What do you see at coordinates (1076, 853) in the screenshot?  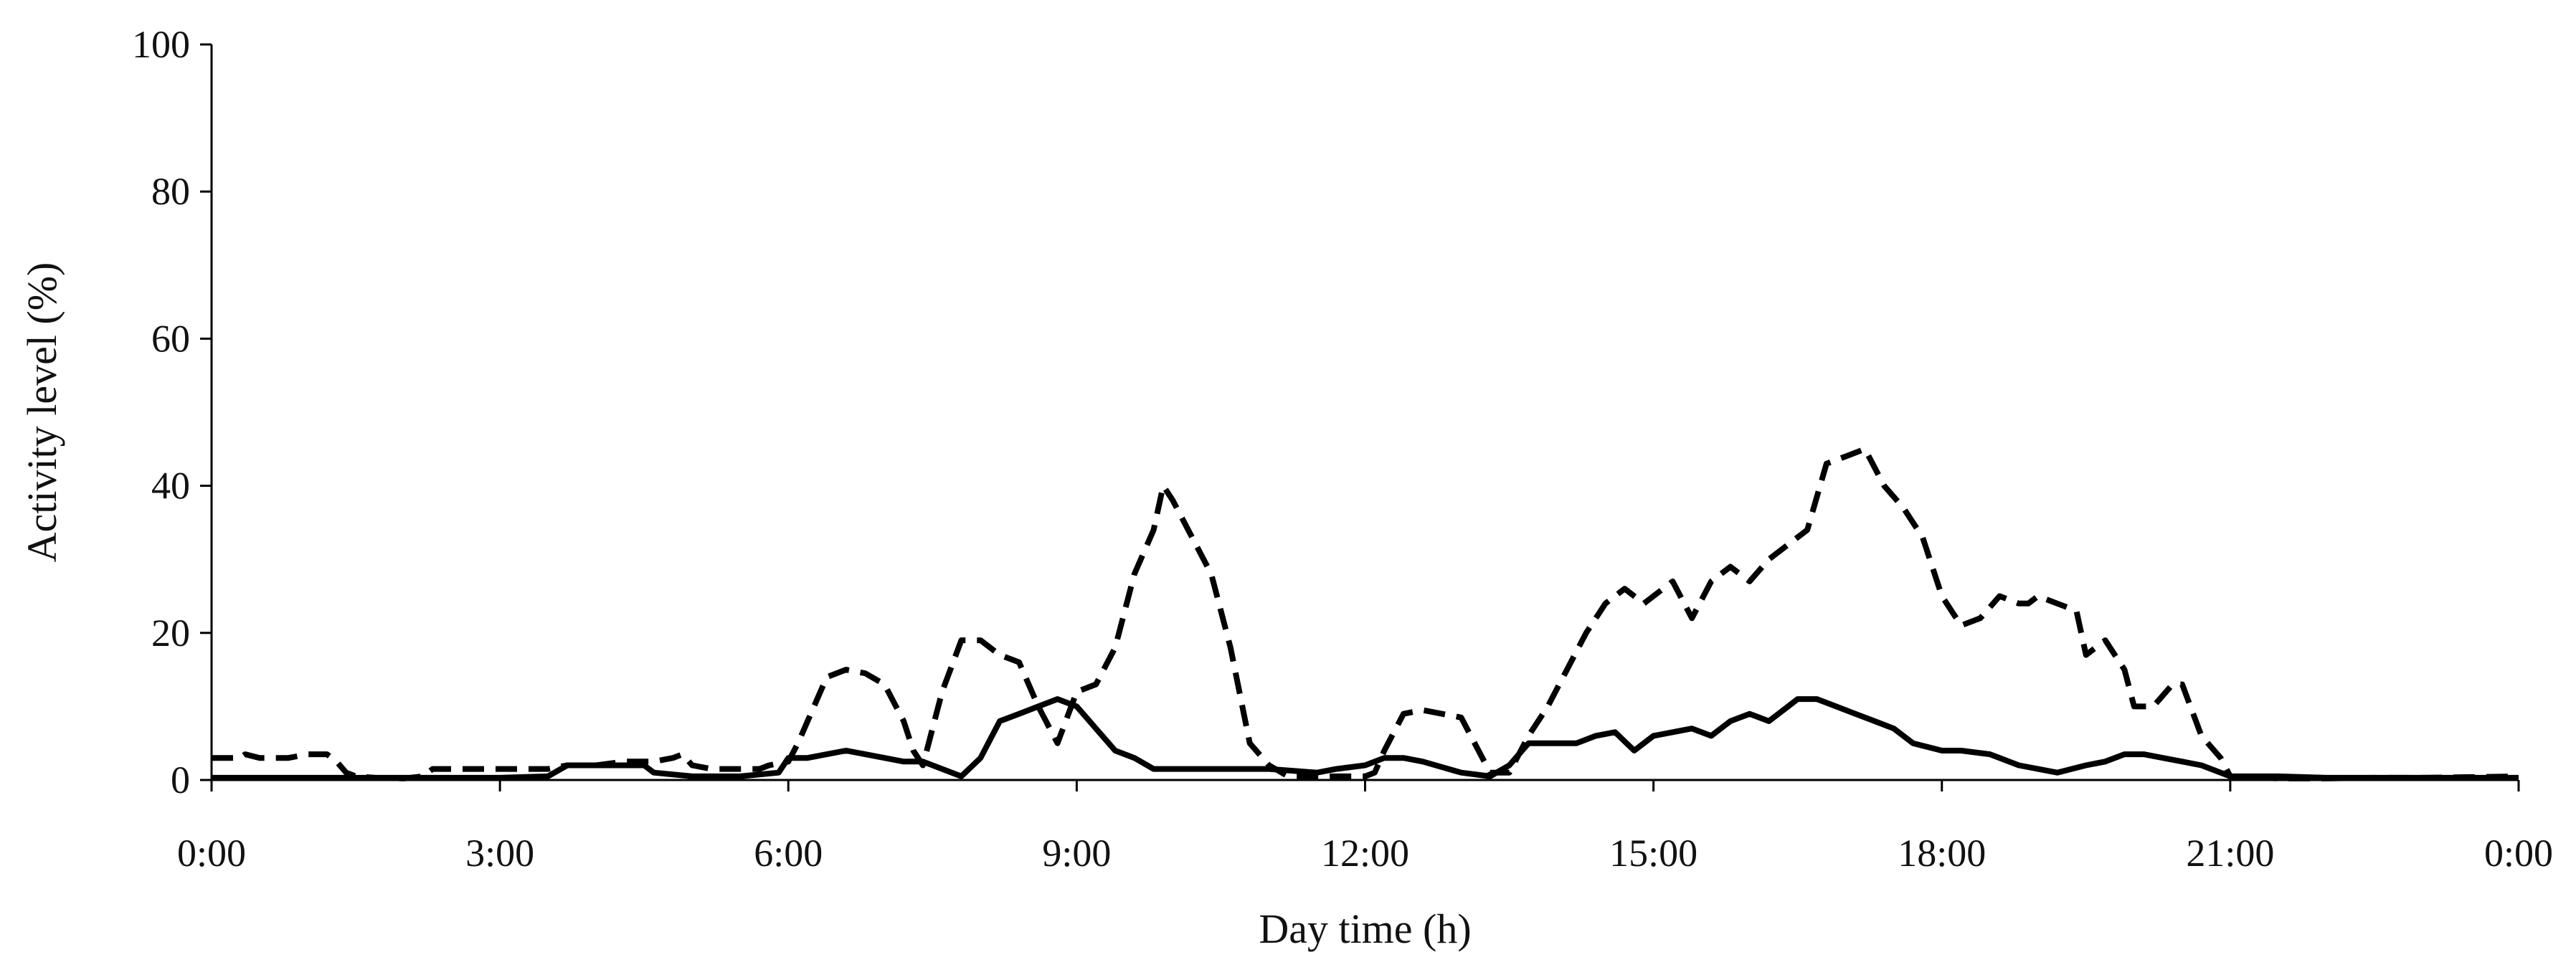 I see `x-tick-label: 9:00` at bounding box center [1076, 853].